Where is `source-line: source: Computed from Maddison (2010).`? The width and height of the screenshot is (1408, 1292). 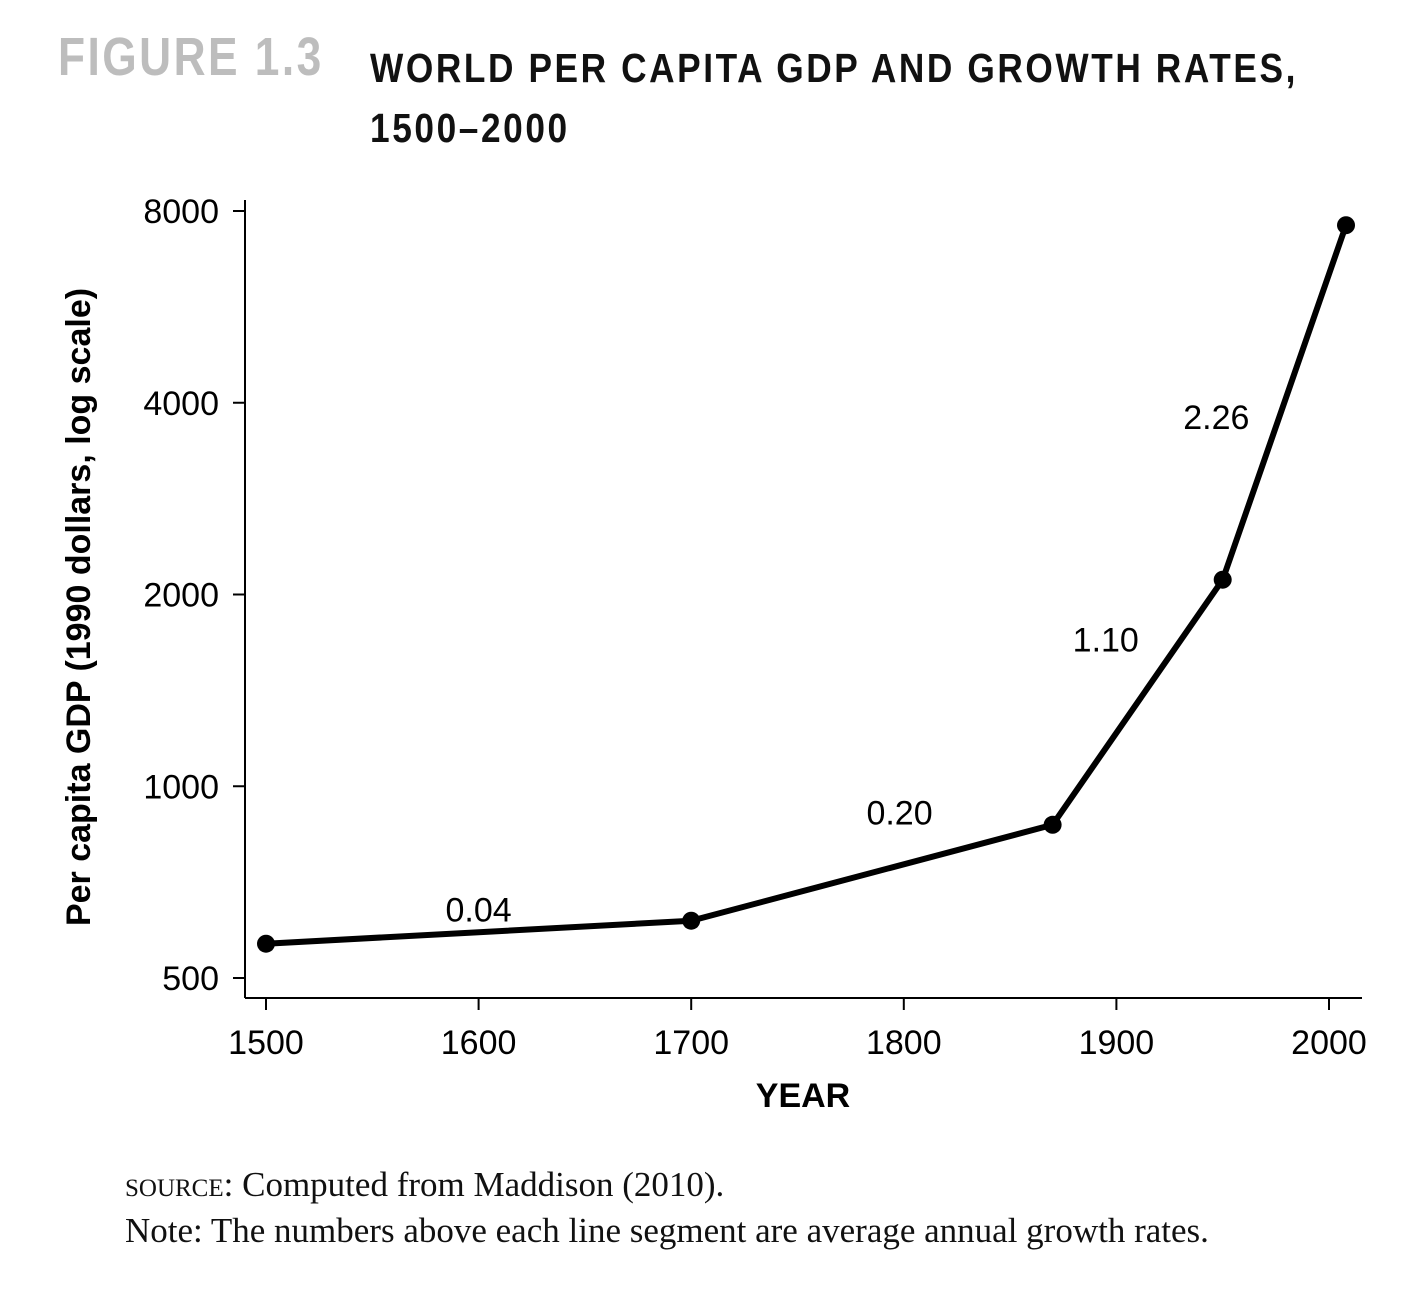 source-line: source: Computed from Maddison (2010). is located at coordinates (667, 1185).